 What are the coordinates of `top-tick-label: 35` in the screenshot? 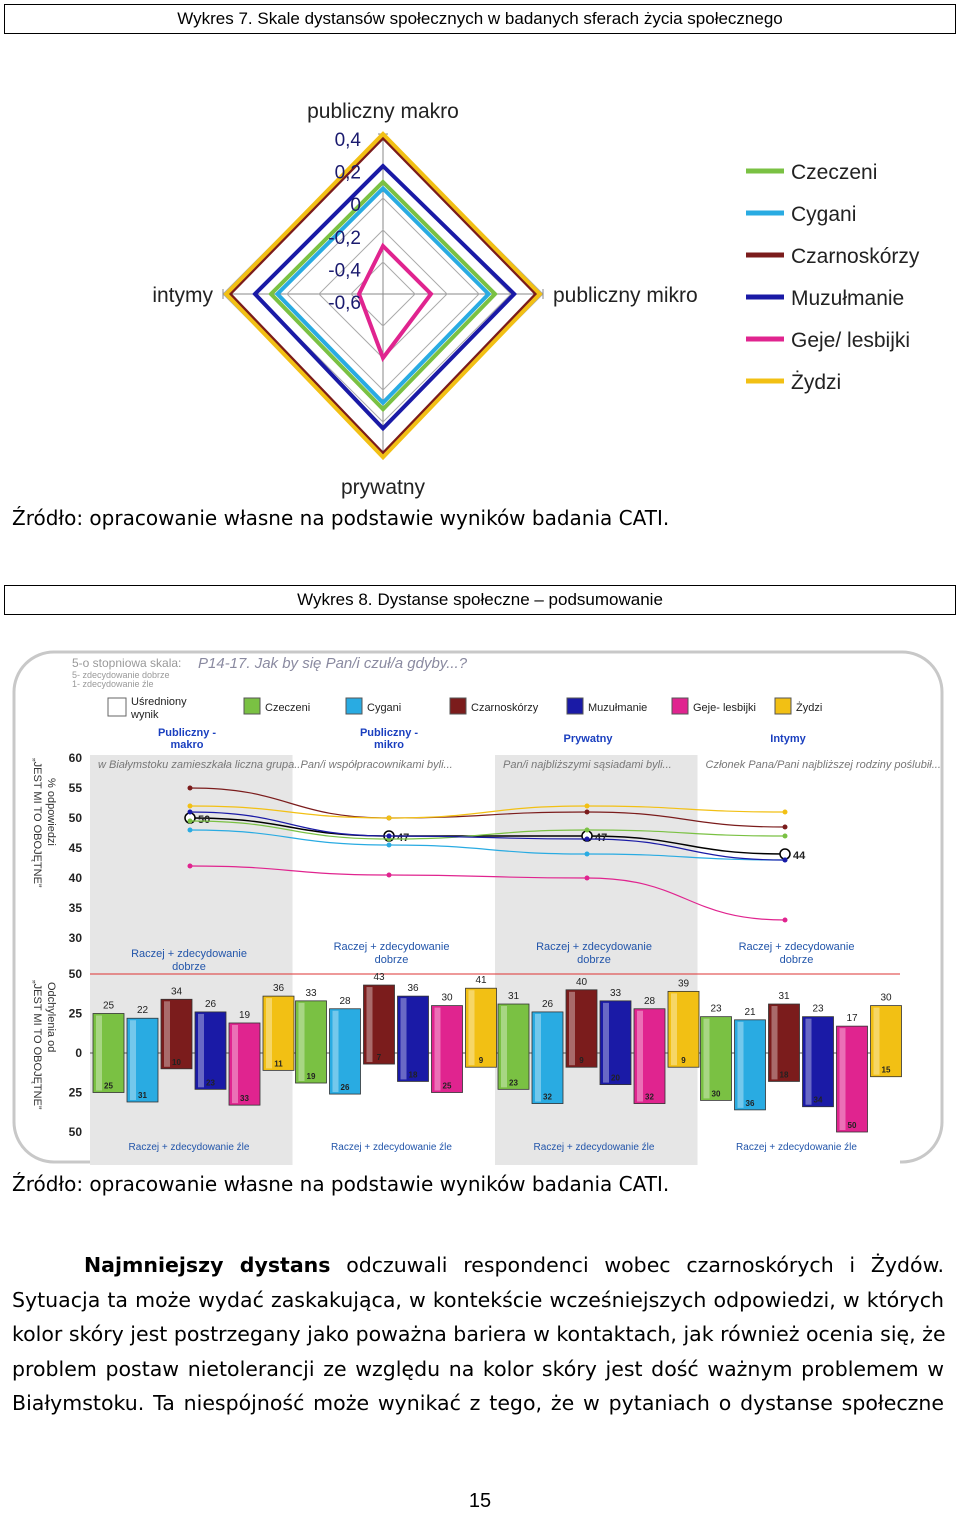 It's located at (76, 908).